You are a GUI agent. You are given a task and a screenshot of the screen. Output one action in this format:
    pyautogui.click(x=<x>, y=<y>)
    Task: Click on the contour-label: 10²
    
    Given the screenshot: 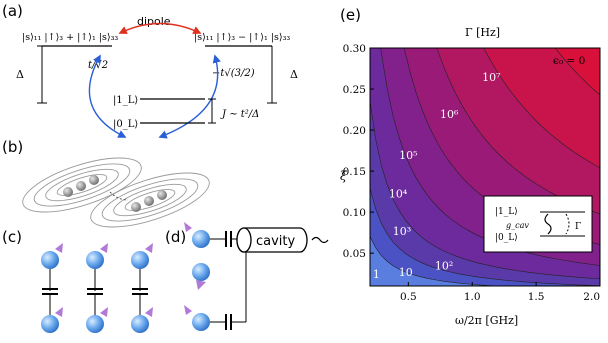 What is the action you would take?
    pyautogui.click(x=444, y=266)
    